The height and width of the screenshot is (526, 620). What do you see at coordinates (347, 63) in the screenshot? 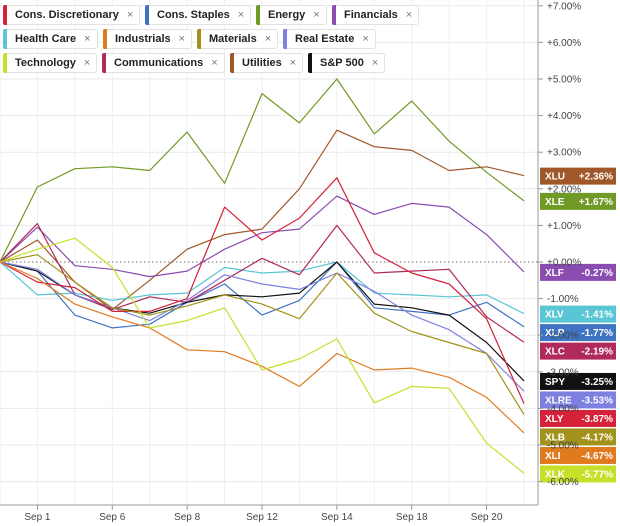
I see `legend-chip-spy: S&P 500 ×` at bounding box center [347, 63].